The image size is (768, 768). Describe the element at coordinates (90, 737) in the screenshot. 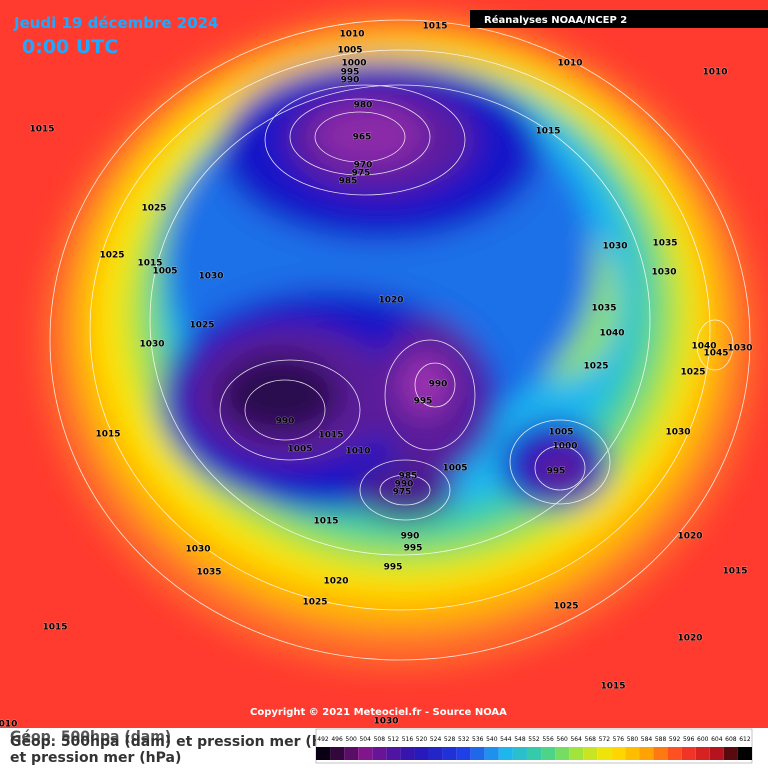

I see `legend-title-back: Géop. 500hpa (dam)` at that location.